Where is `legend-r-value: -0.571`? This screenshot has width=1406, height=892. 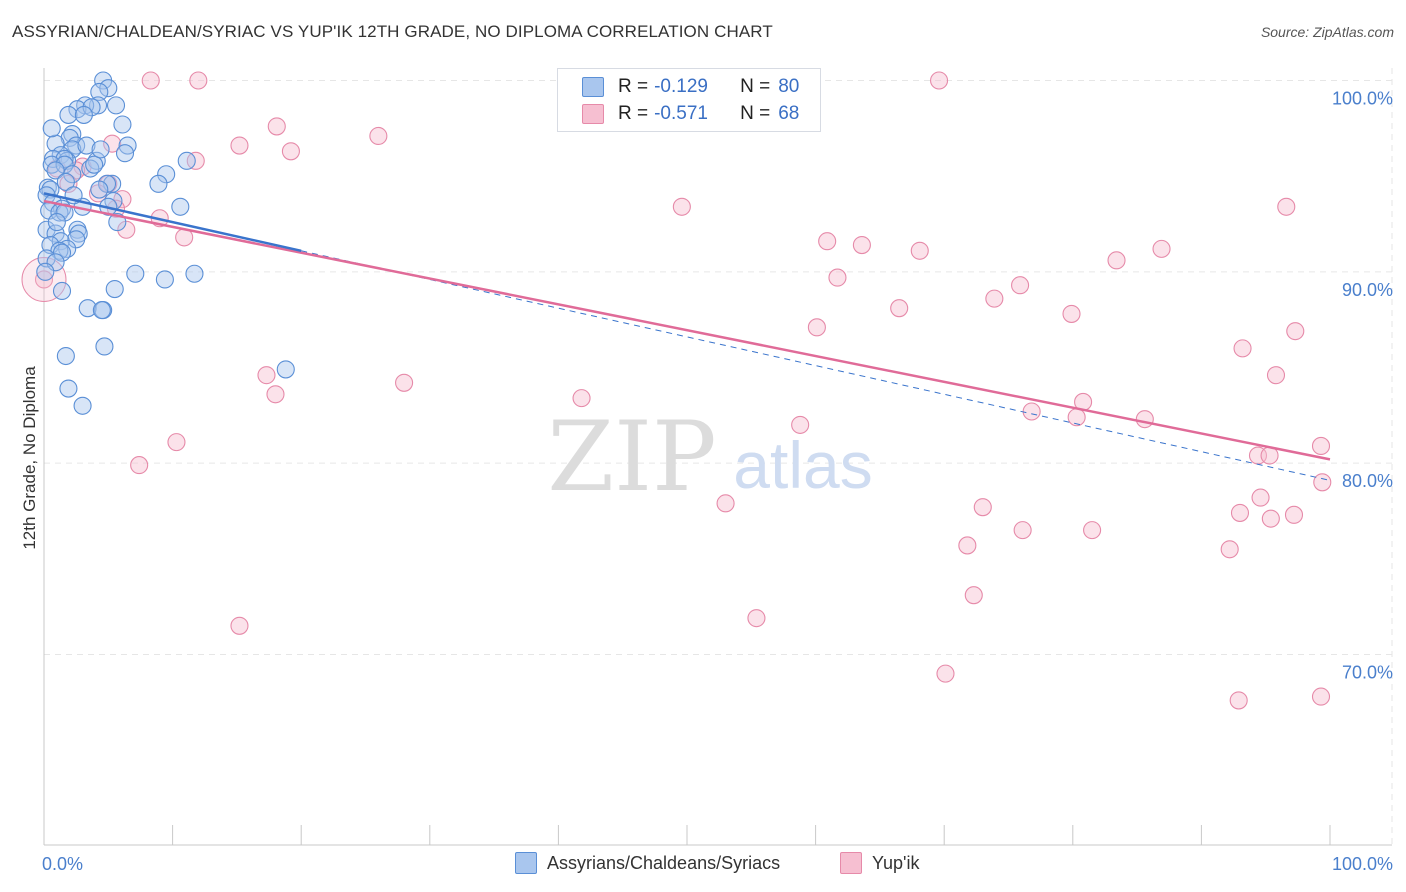
legend-r-value: -0.571 is located at coordinates (681, 113).